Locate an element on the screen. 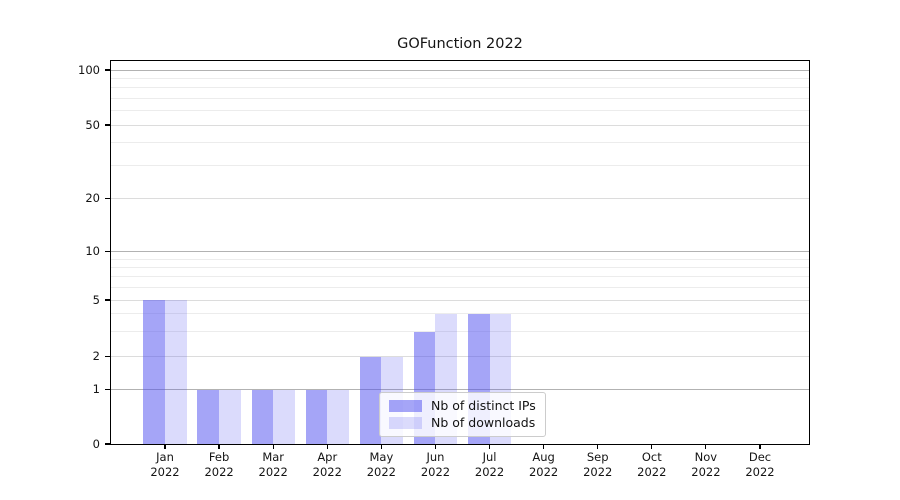  legend-row: Nb of downloads is located at coordinates (462, 422).